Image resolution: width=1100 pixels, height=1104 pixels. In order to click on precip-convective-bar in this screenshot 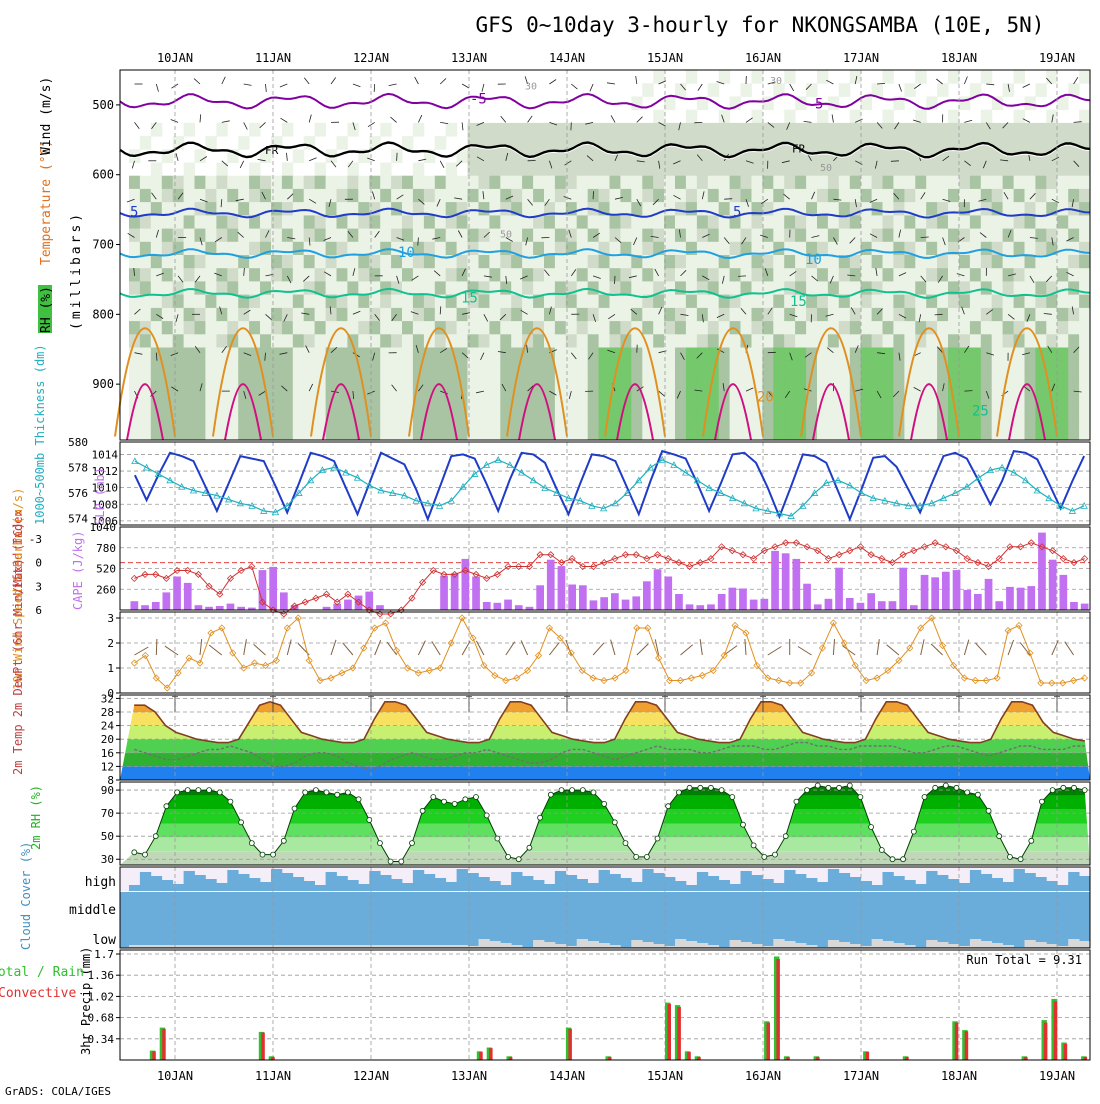, I will do `click(868, 1056)`.